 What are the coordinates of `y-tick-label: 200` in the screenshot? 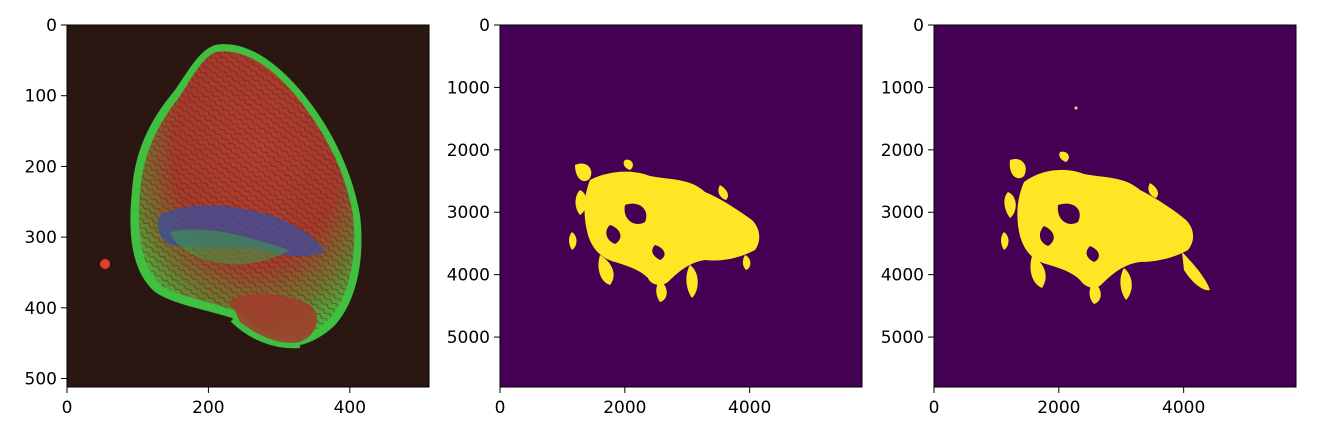 It's located at (41, 167).